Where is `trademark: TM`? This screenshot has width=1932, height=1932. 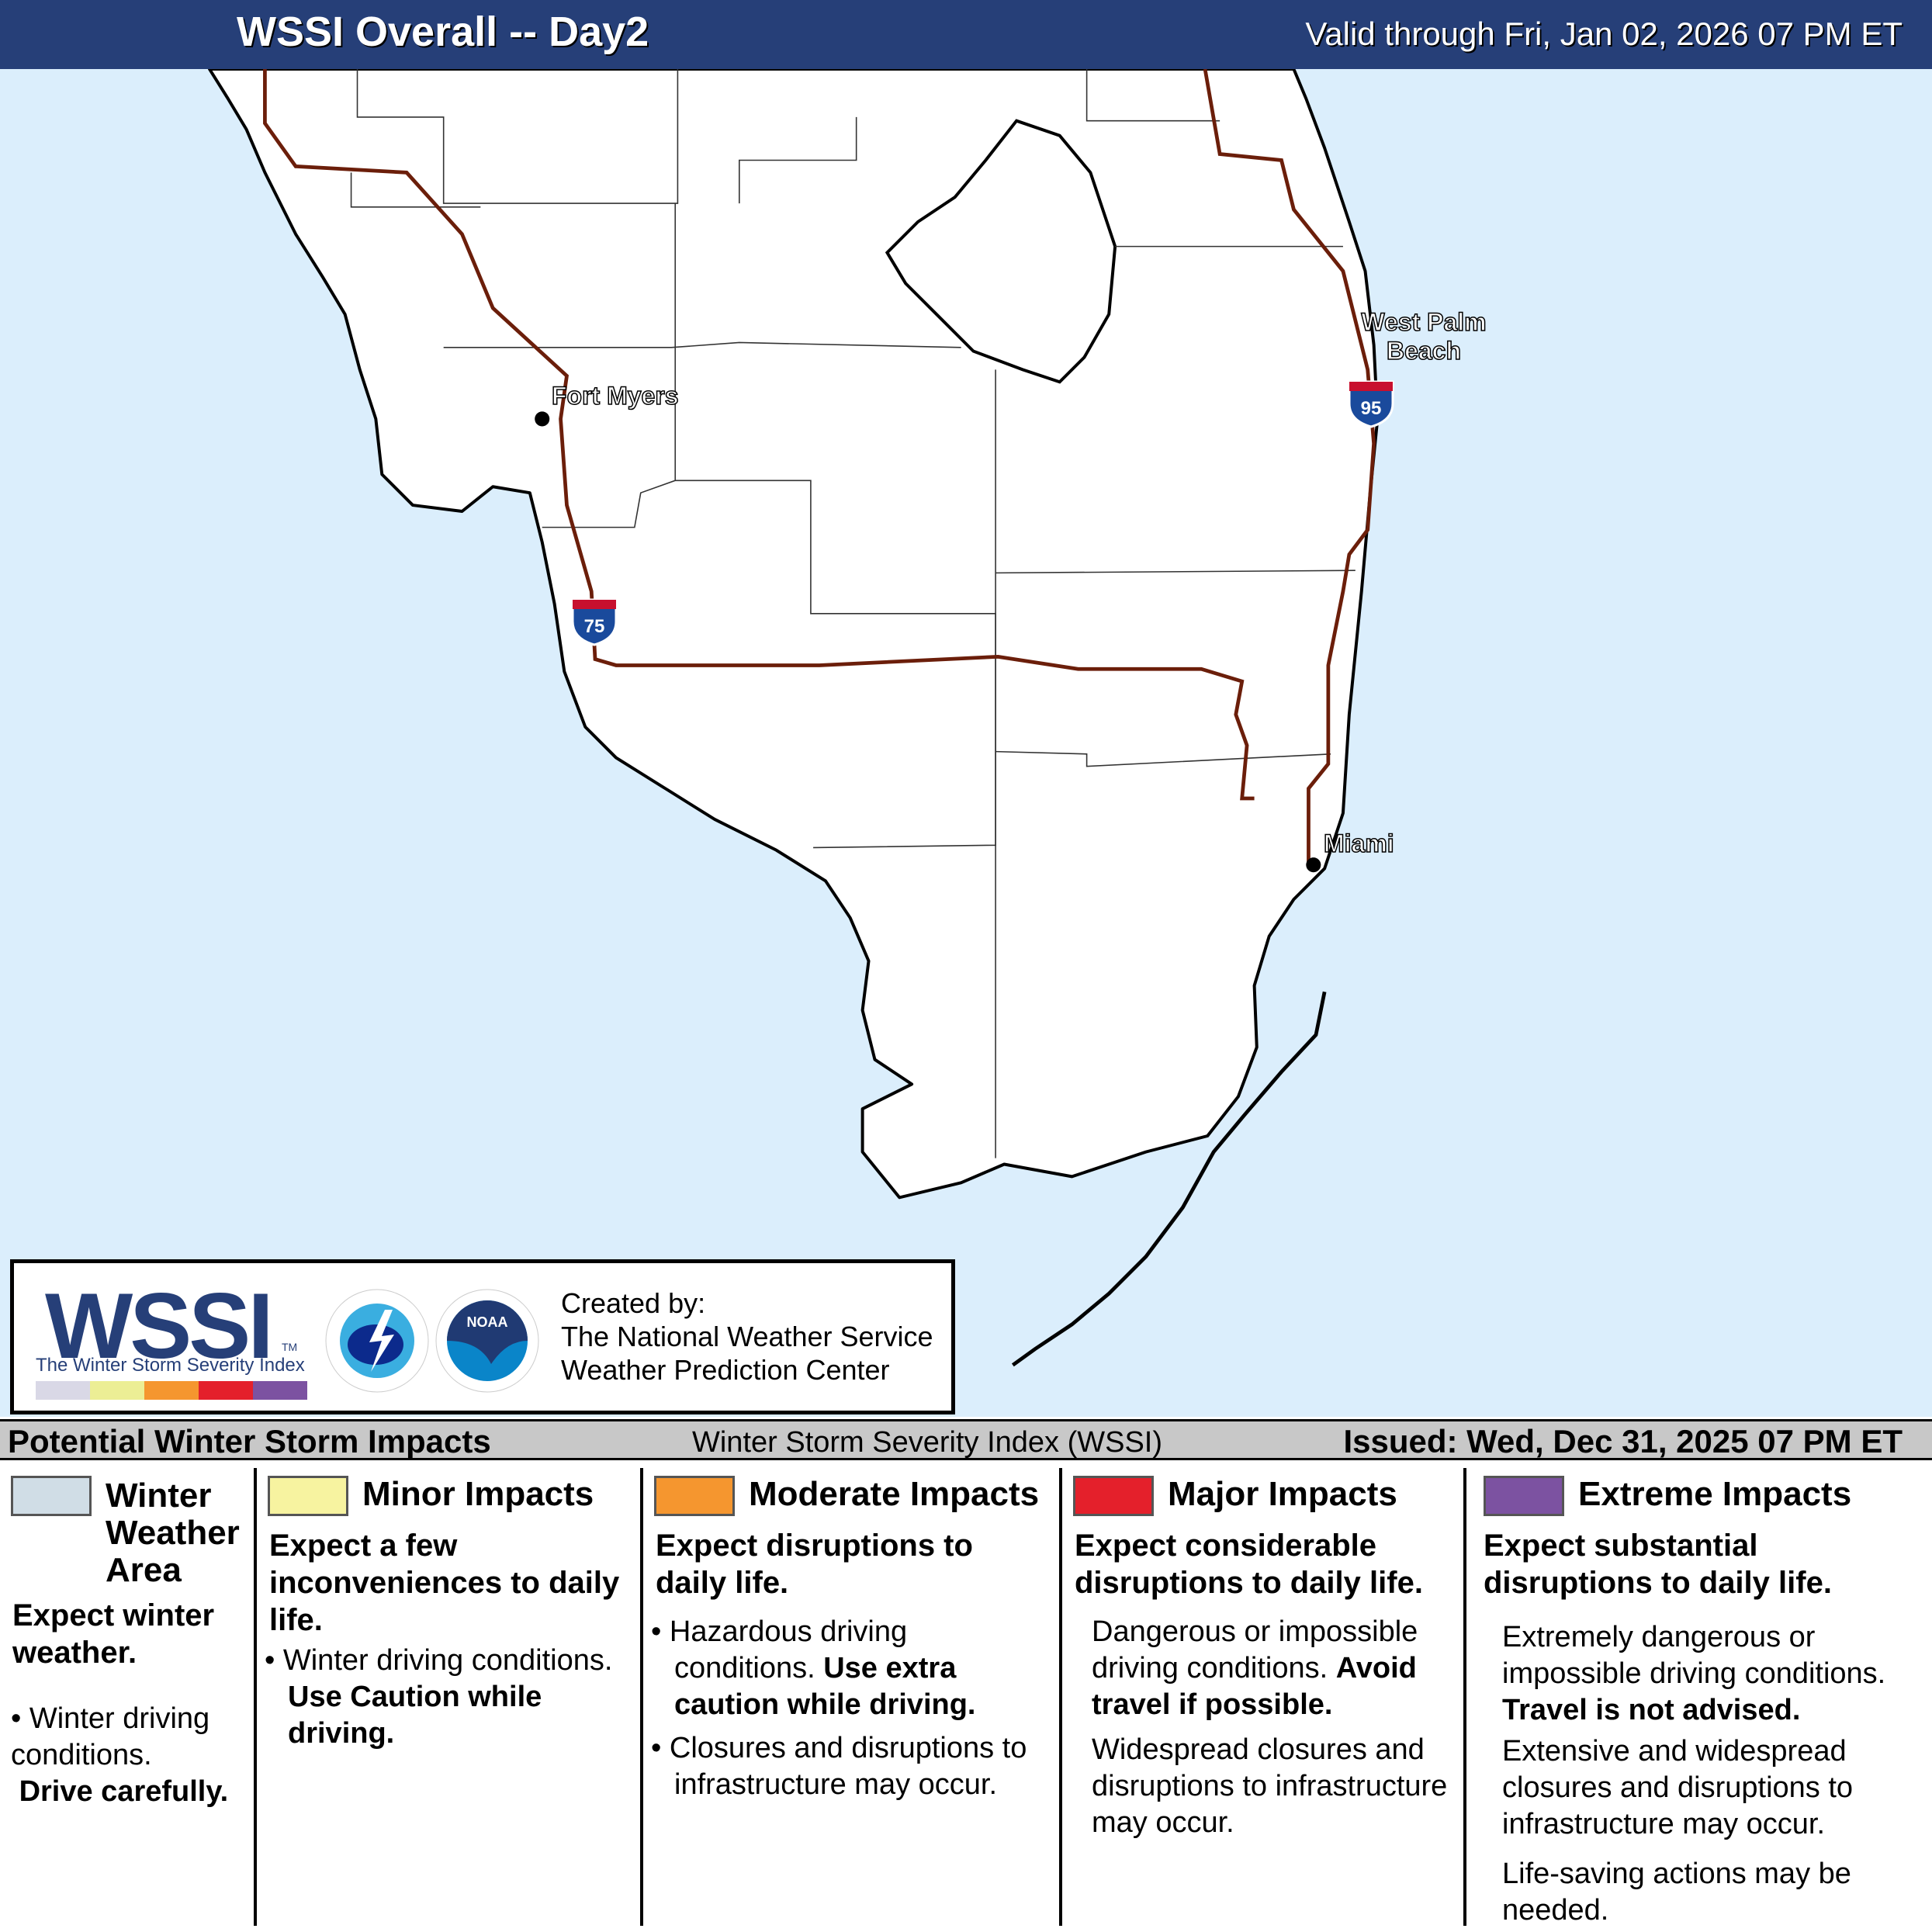
trademark: TM is located at coordinates (290, 1347).